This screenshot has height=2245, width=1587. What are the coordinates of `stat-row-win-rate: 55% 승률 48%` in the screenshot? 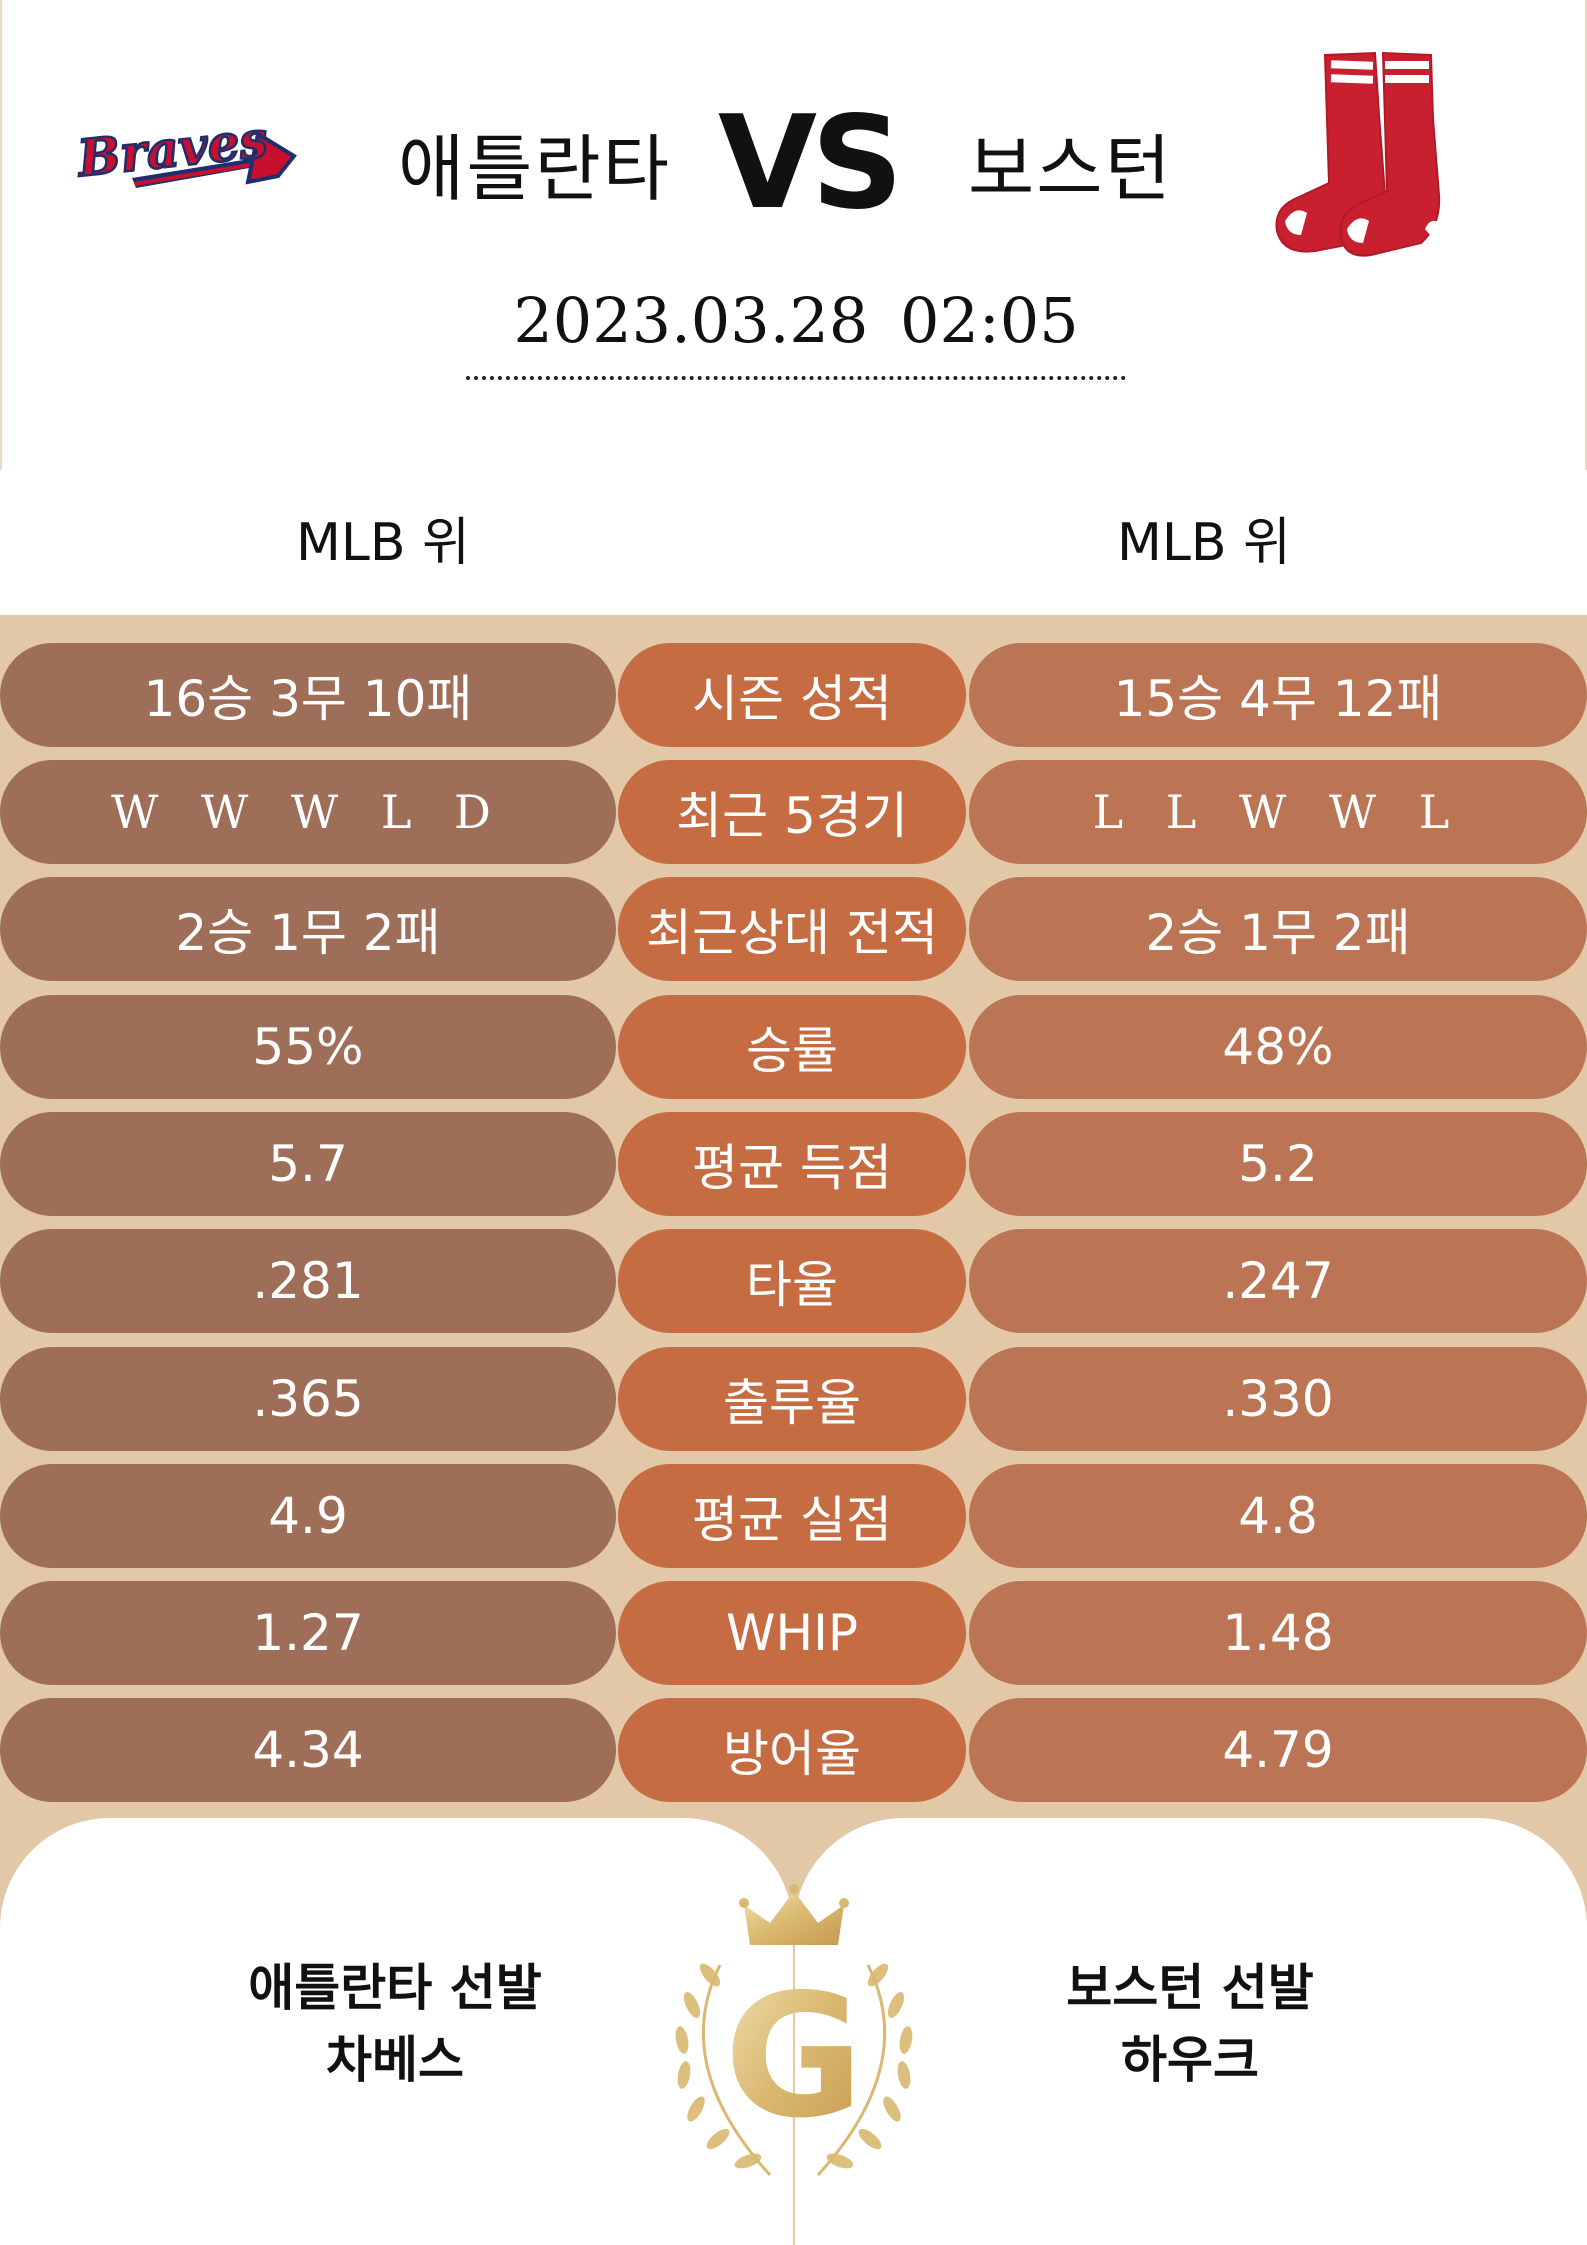 It's located at (793, 1047).